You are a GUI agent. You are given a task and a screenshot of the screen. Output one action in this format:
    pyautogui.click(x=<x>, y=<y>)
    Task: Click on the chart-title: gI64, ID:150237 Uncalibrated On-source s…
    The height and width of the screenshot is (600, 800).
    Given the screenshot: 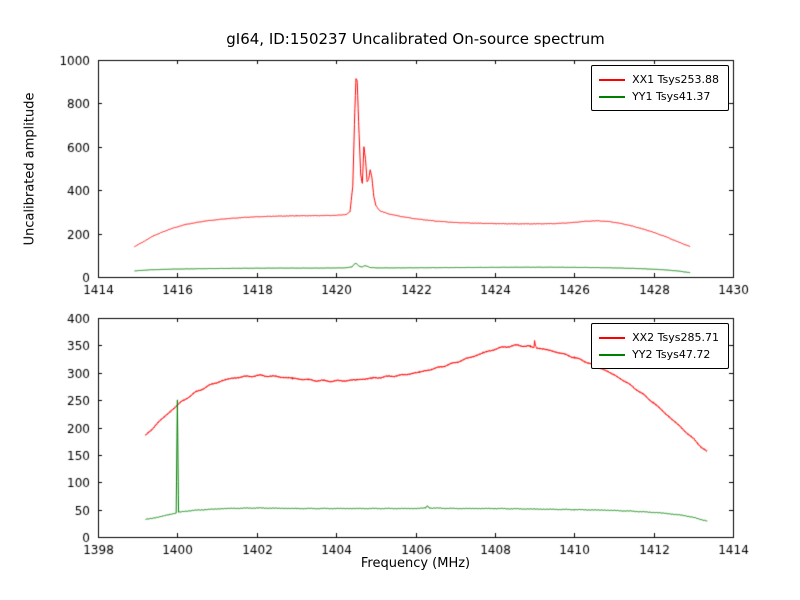 What is the action you would take?
    pyautogui.click(x=415, y=39)
    